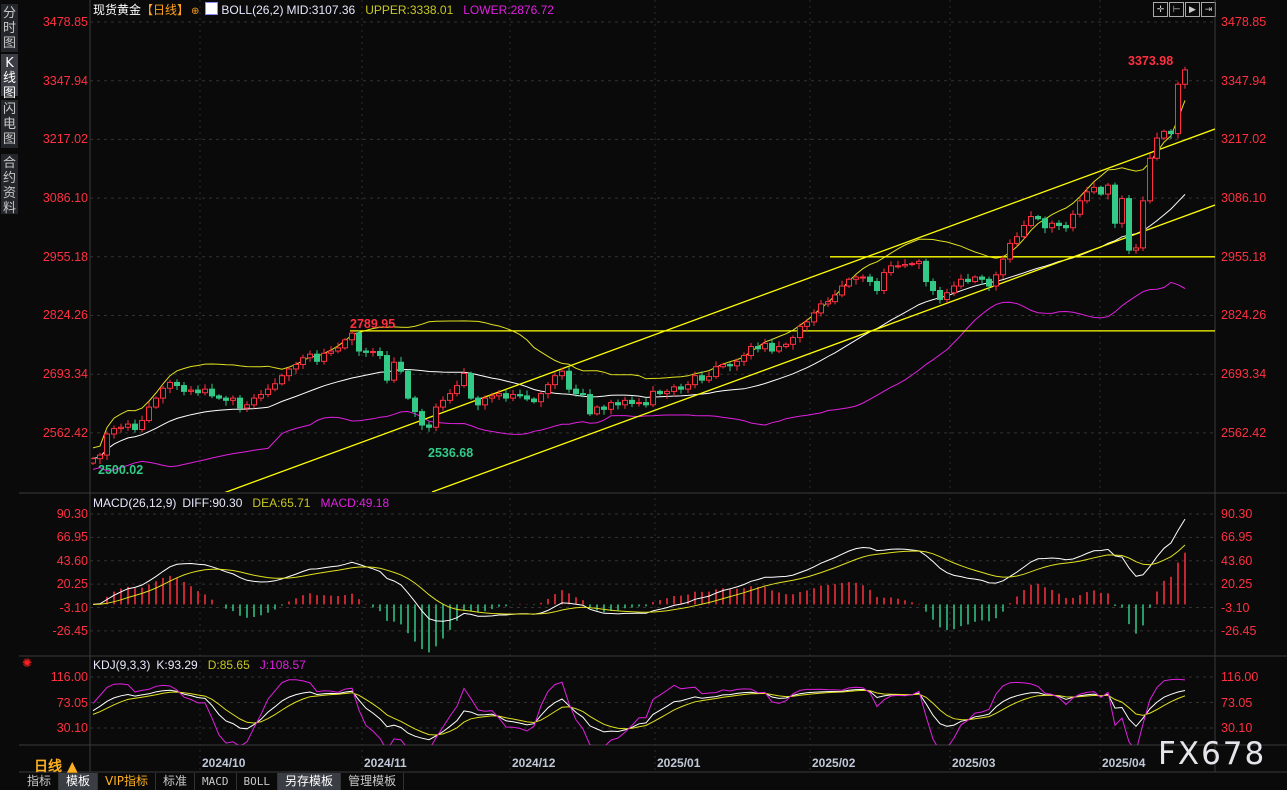  I want to click on date-tick-label: 2025/04, so click(1124, 763).